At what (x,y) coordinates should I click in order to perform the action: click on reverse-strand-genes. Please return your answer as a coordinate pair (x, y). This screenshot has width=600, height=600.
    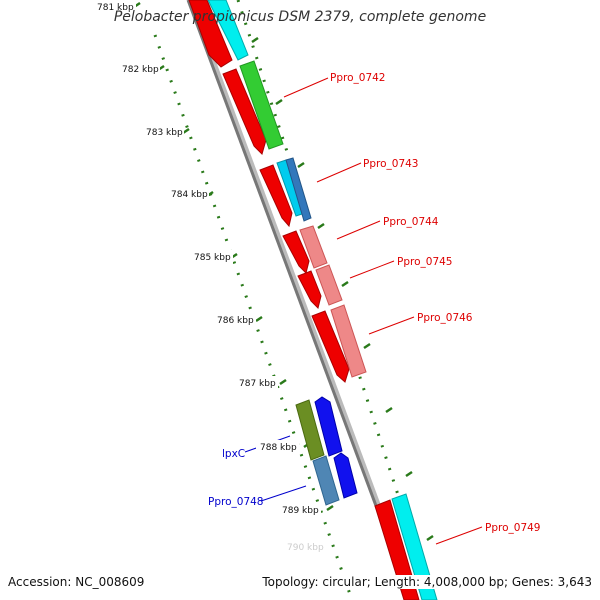
    Looking at the image, I should click on (326, 451).